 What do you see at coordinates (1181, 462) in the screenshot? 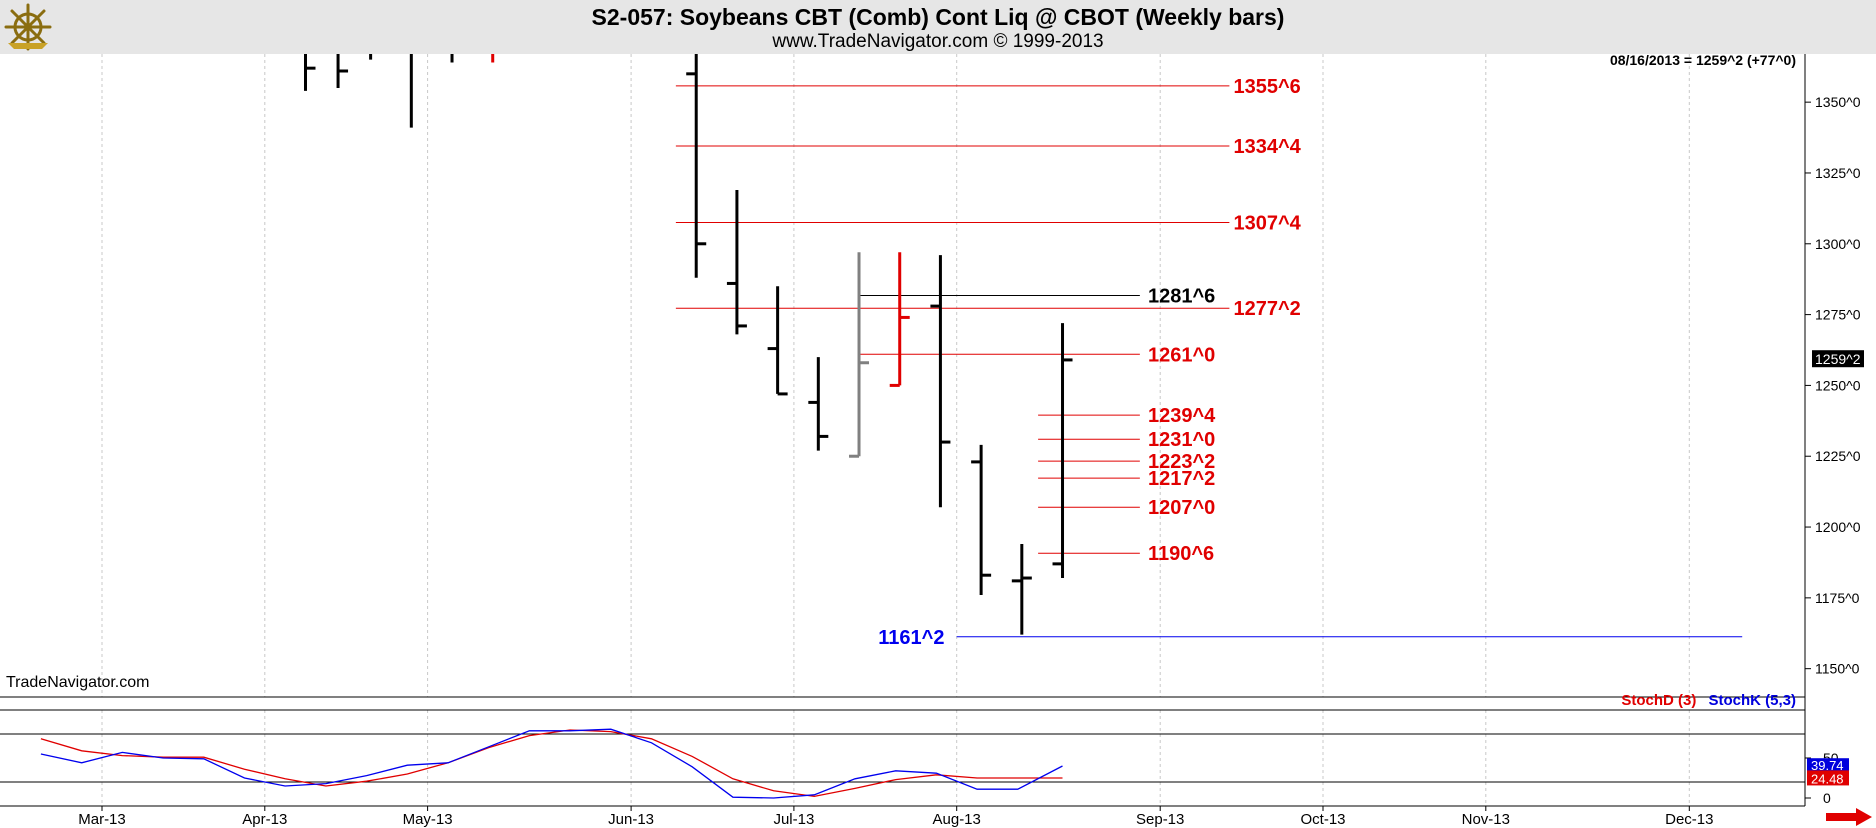
I see `level-label: 1223^2` at bounding box center [1181, 462].